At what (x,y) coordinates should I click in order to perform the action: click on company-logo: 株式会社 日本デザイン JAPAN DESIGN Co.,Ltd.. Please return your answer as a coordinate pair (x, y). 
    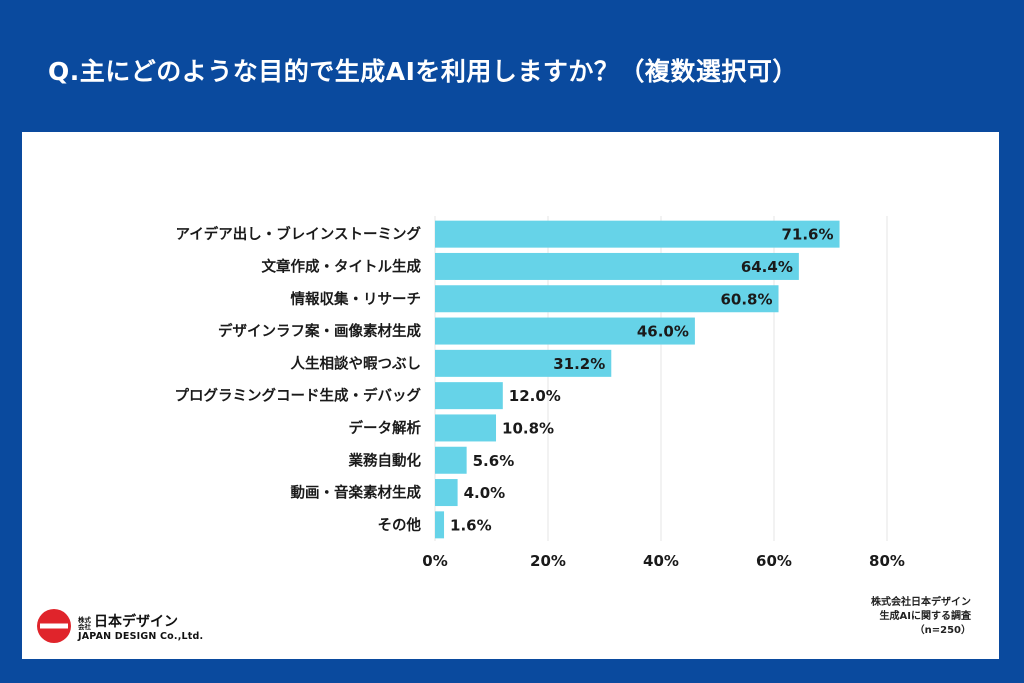
    Looking at the image, I should click on (119, 626).